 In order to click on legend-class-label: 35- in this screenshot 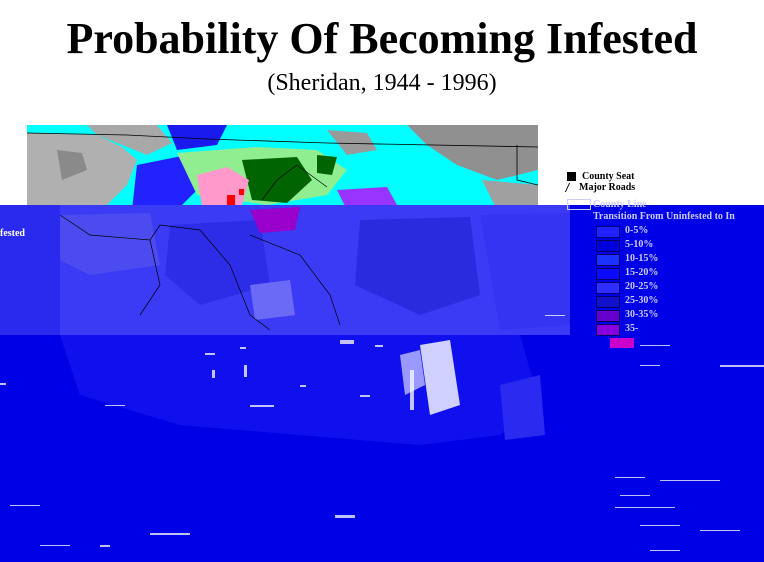, I will do `click(632, 328)`.